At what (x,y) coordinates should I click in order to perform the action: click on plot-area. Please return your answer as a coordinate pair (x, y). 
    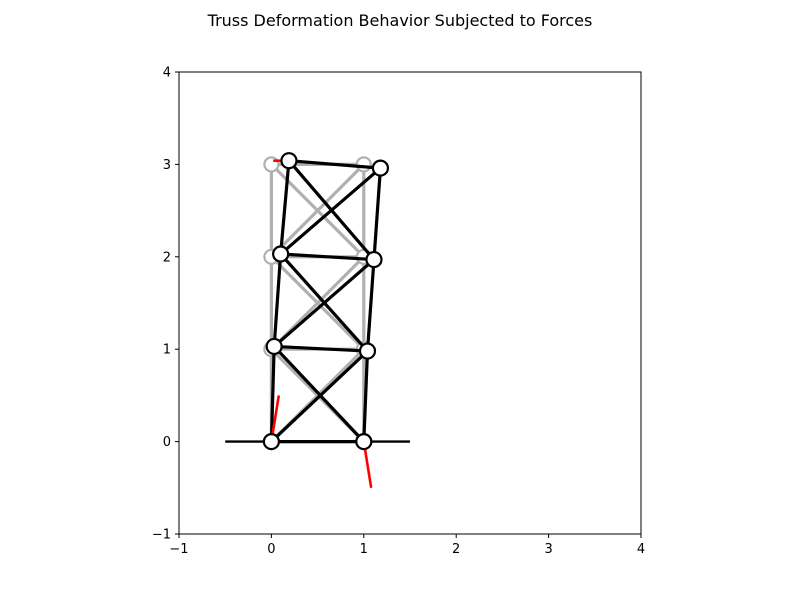
    Looking at the image, I should click on (317, 320).